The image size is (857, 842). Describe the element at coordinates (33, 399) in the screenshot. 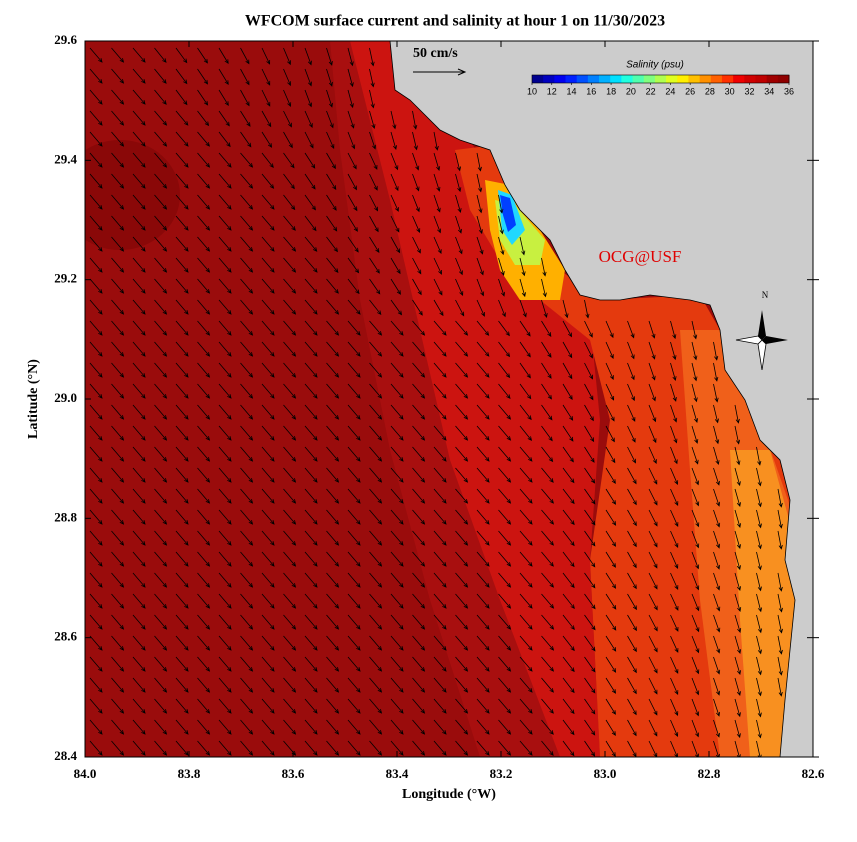

I see `y-axis-label: Latitude (°N)` at that location.